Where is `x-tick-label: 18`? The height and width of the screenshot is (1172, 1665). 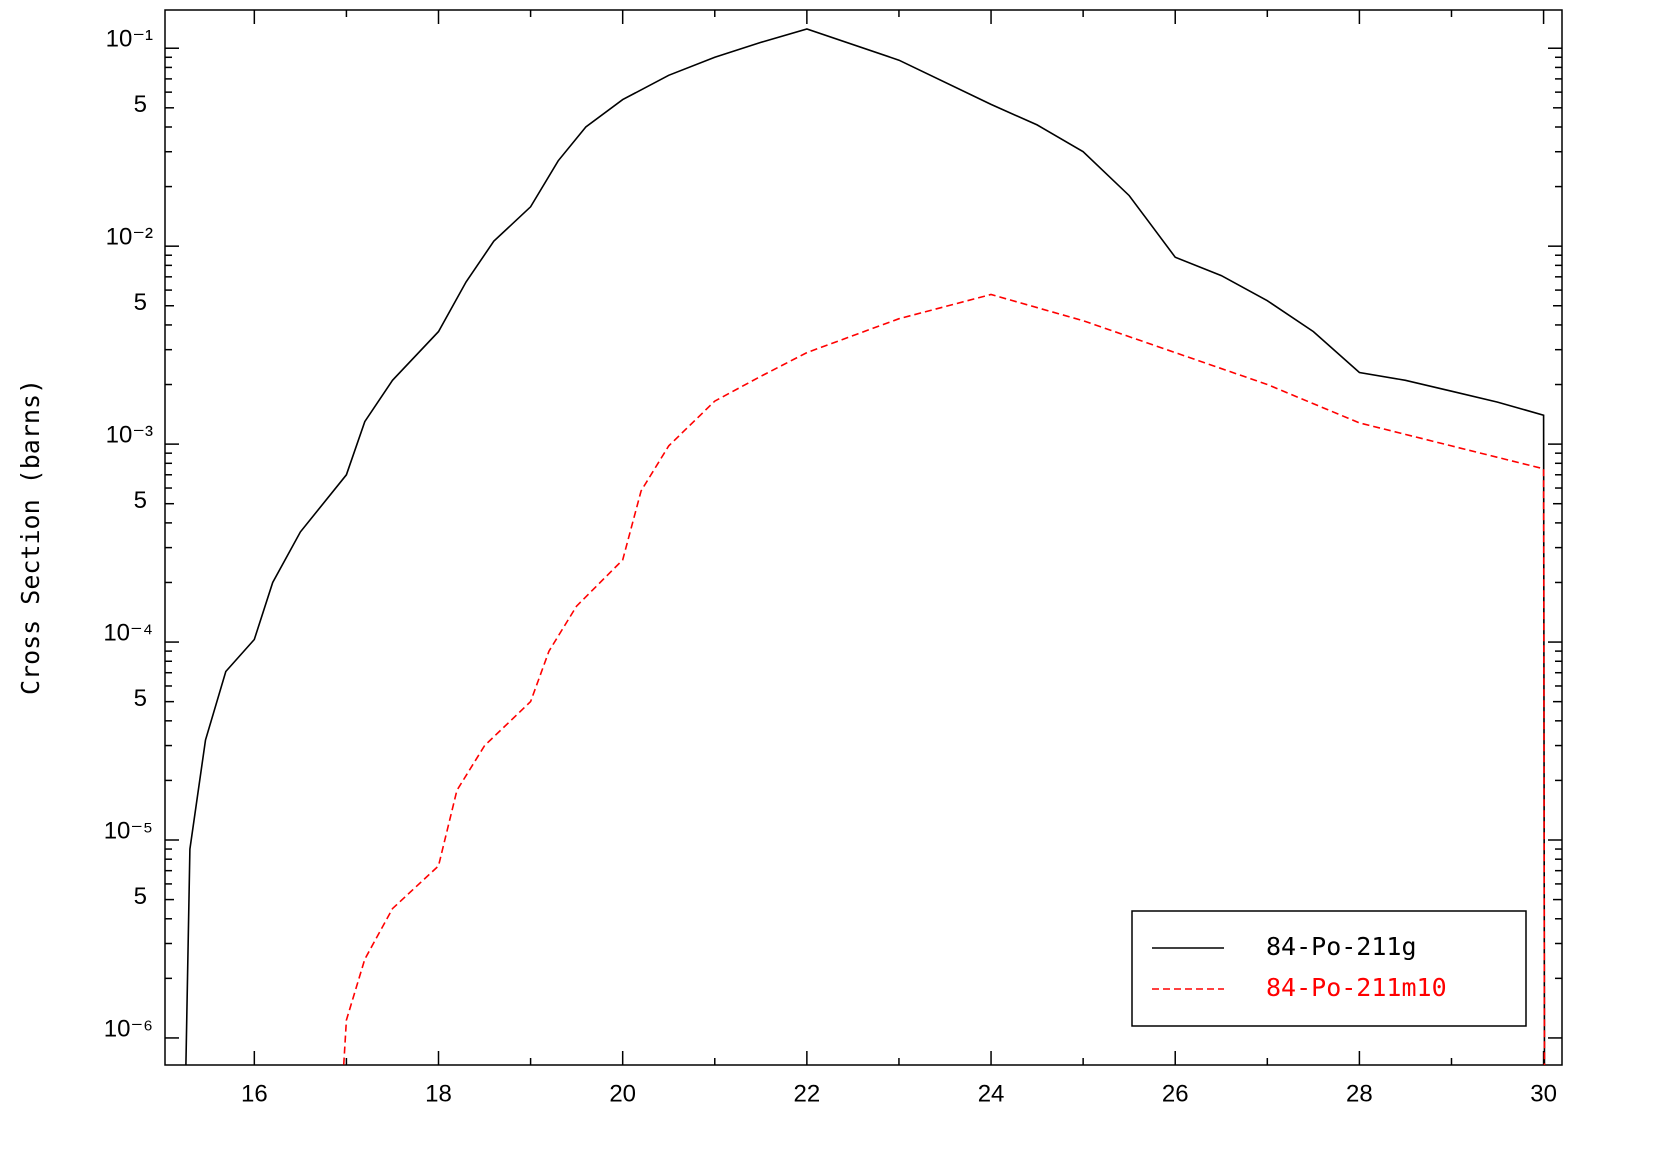 x-tick-label: 18 is located at coordinates (438, 1093).